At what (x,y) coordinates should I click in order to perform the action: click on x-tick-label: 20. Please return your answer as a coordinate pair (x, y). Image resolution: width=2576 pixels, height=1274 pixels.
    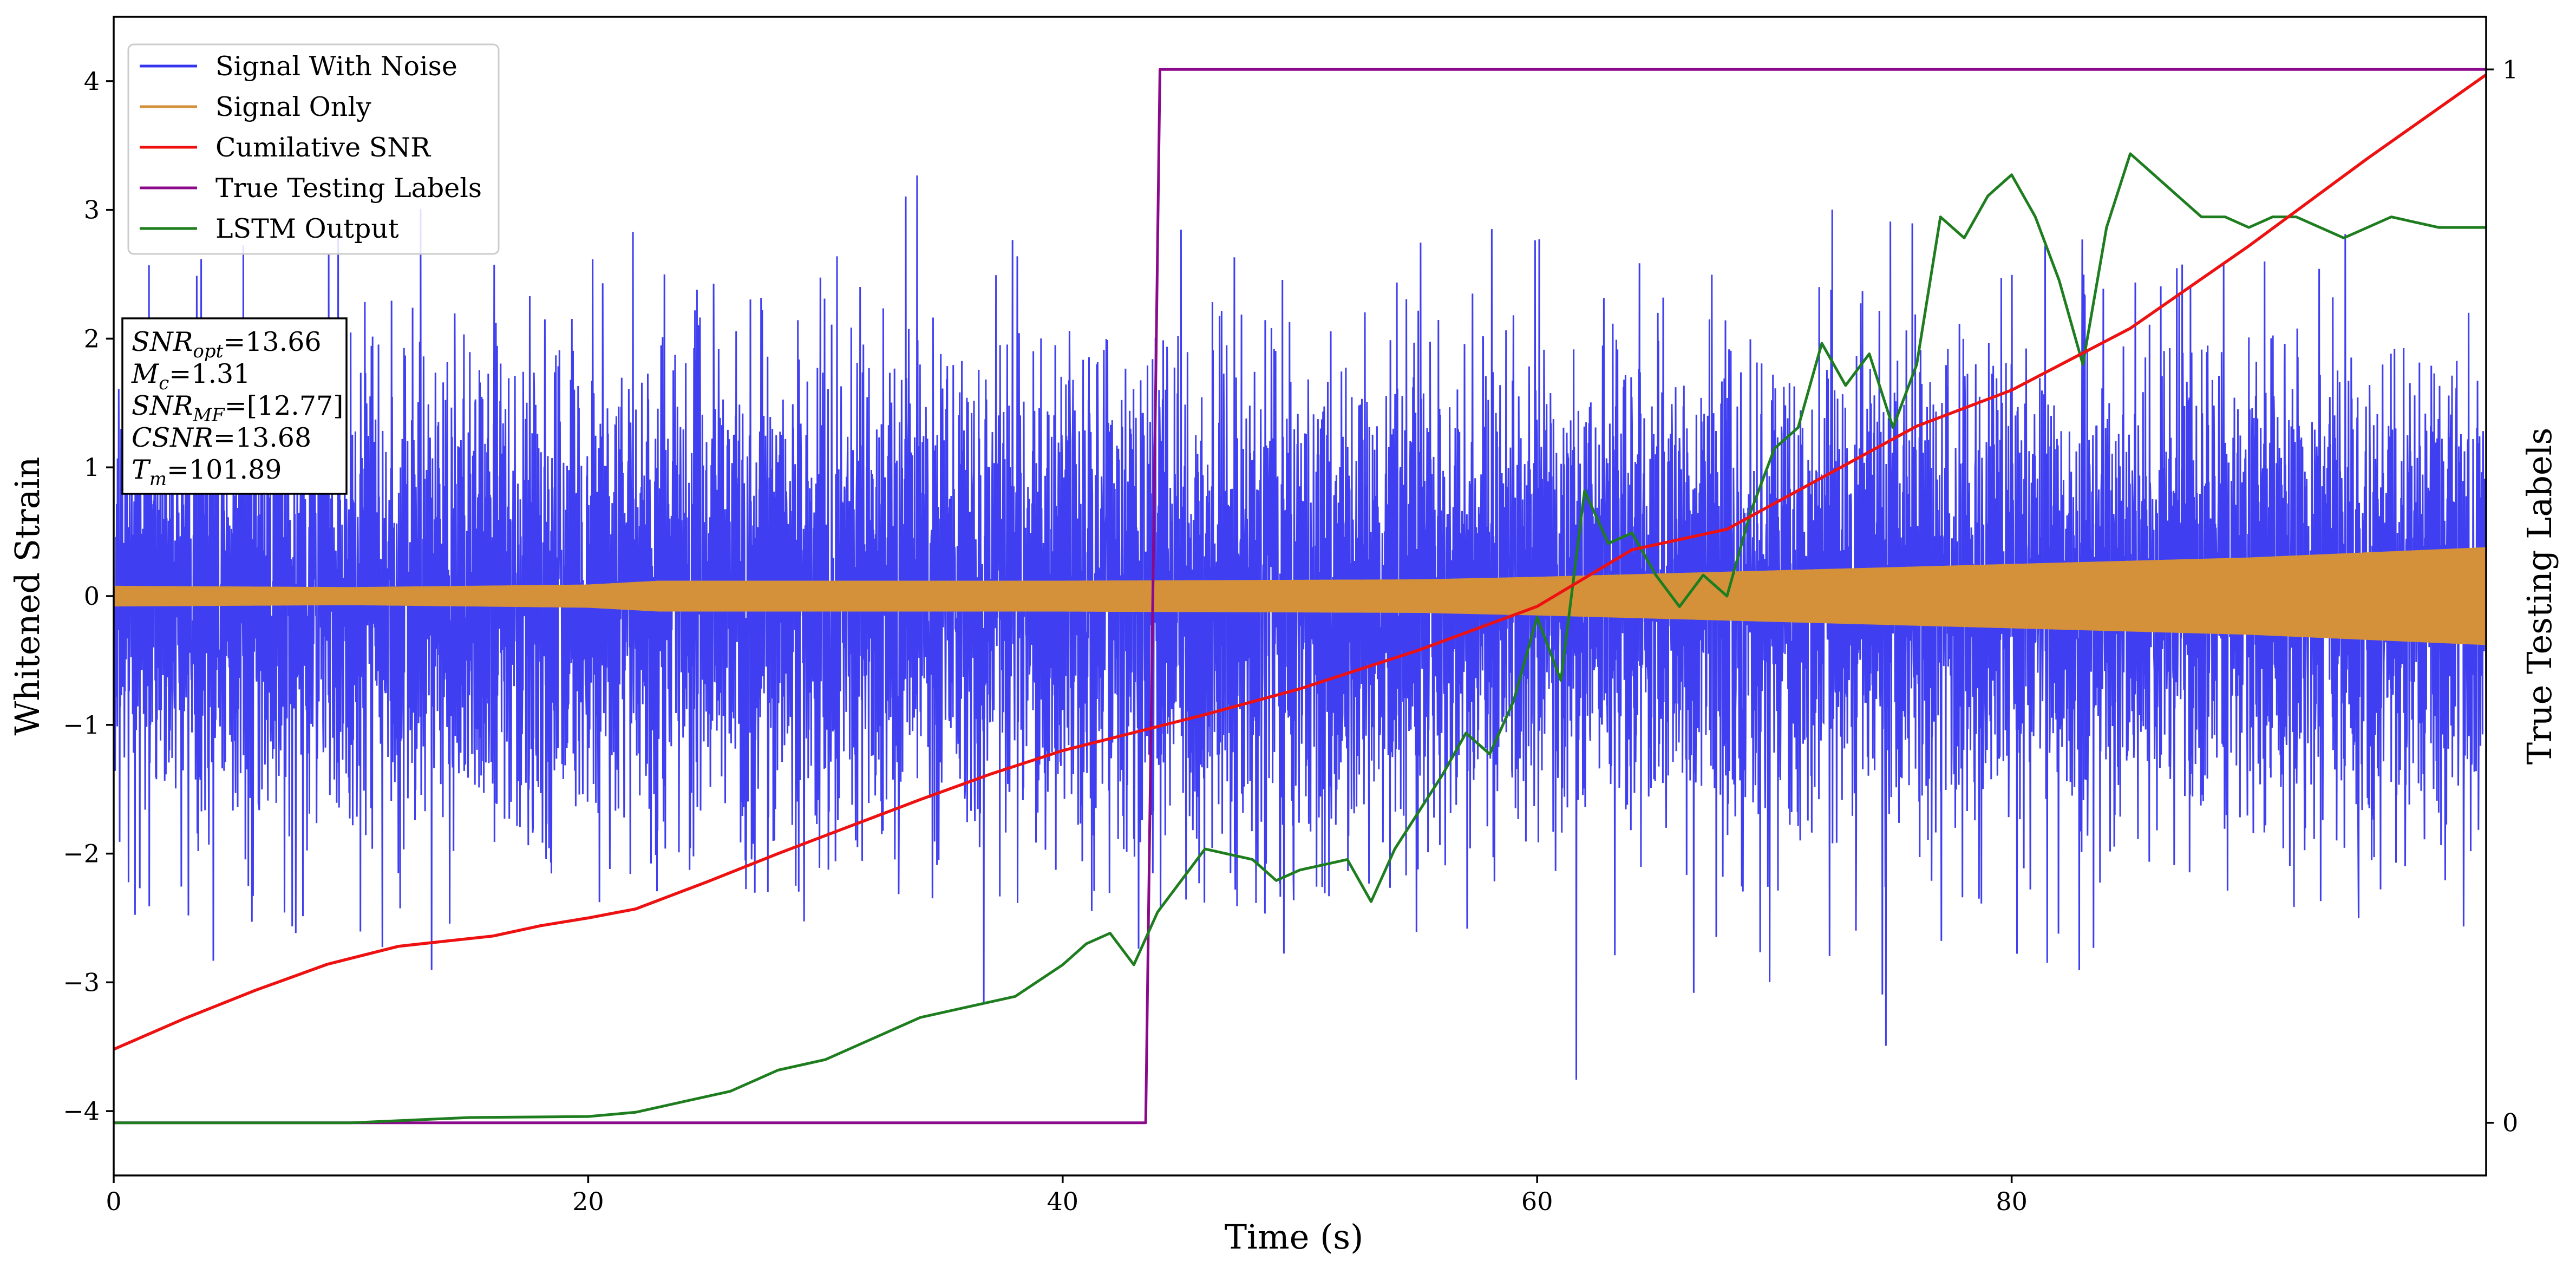
    Looking at the image, I should click on (588, 1201).